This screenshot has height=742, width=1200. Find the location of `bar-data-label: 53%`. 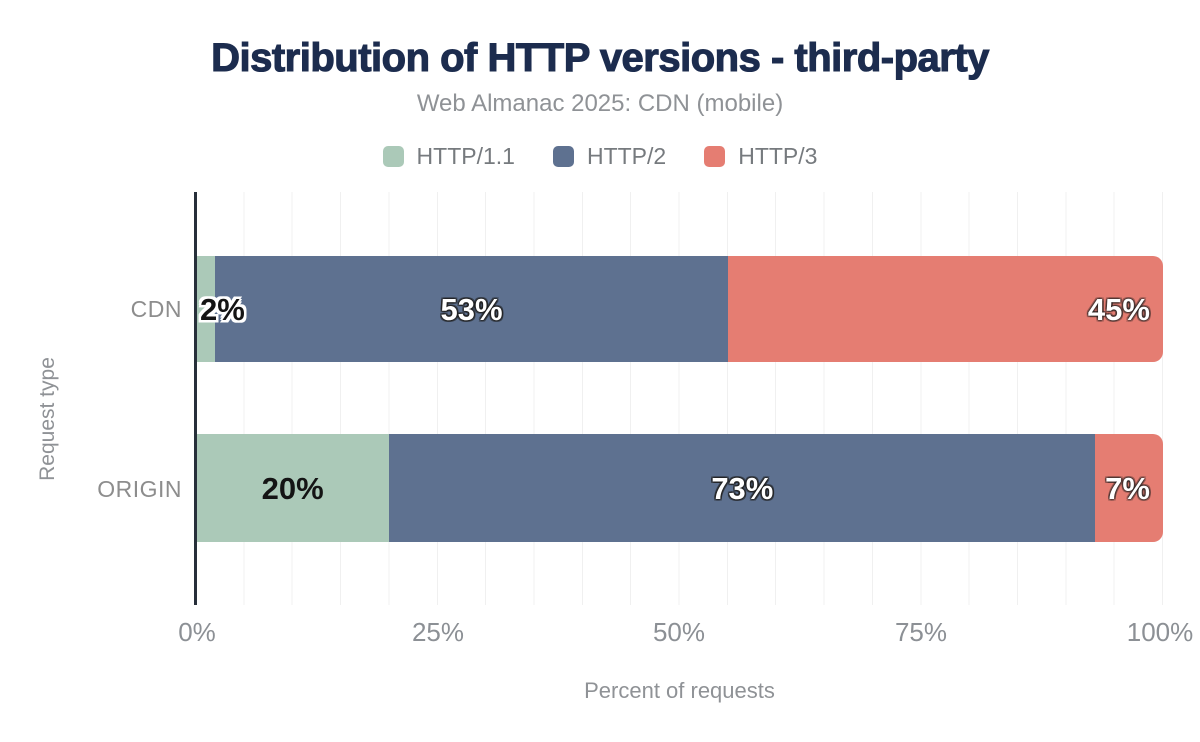

bar-data-label: 53% is located at coordinates (471, 309).